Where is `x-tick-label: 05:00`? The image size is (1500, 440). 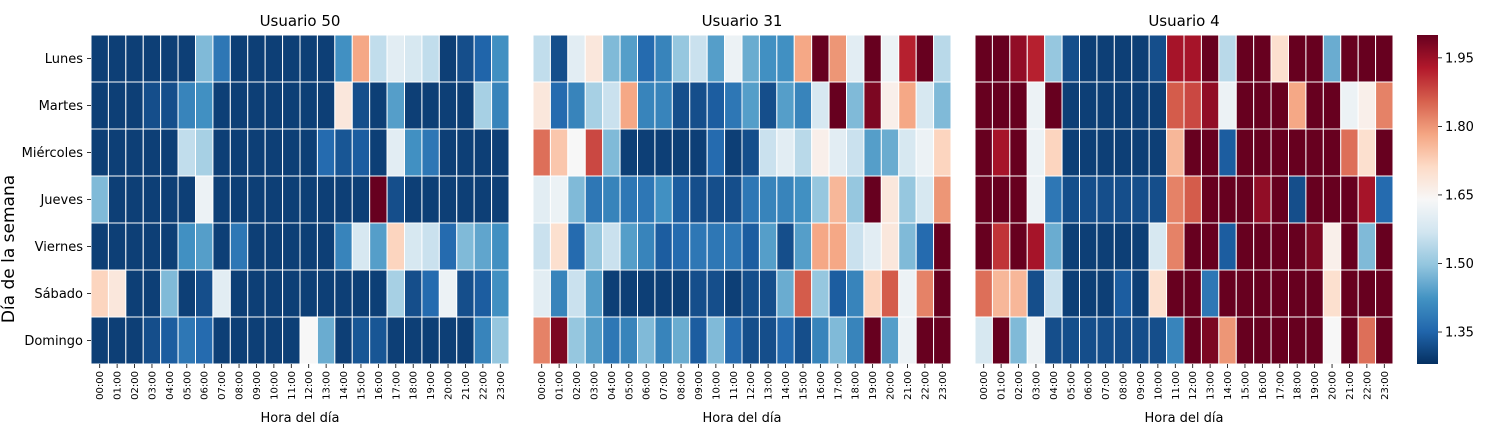
x-tick-label: 05:00 is located at coordinates (1071, 385).